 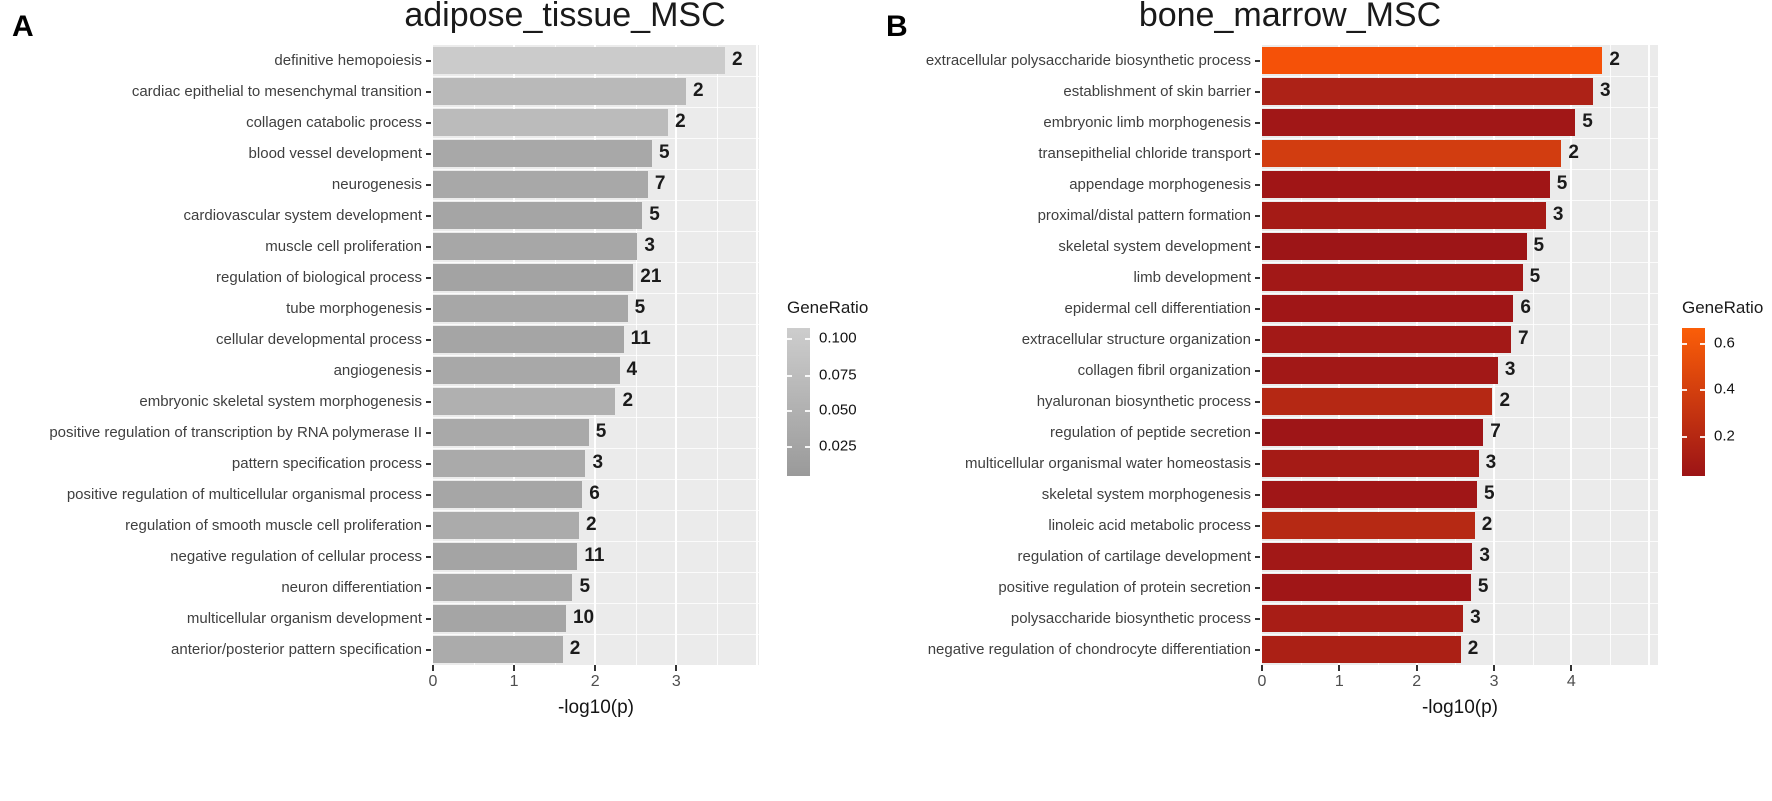 I want to click on panel-letter-b: B, so click(x=897, y=26).